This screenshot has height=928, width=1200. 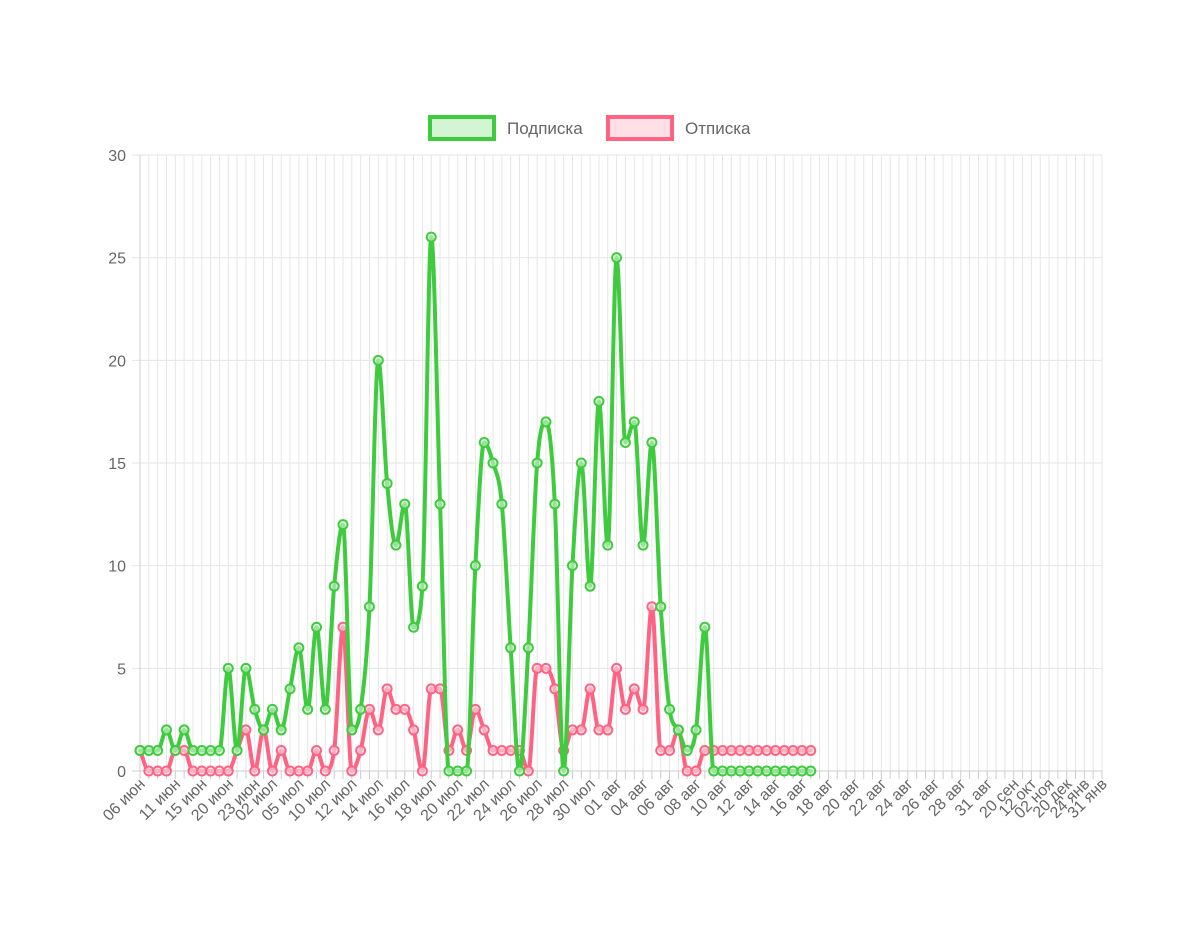 I want to click on legend-item: Подписка, so click(x=505, y=128).